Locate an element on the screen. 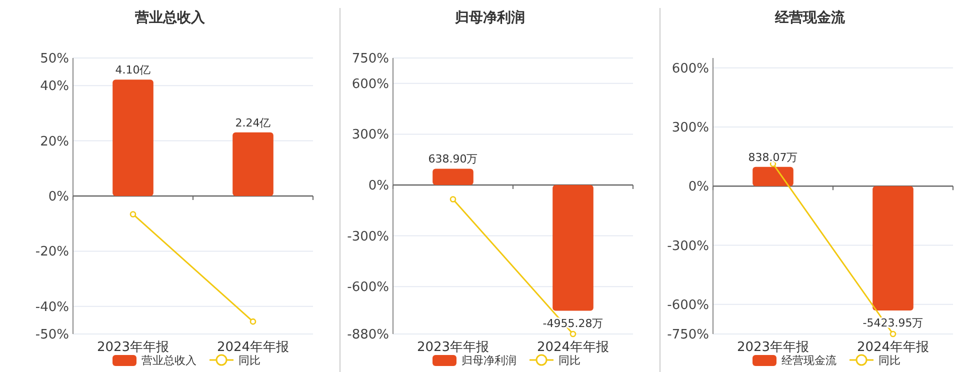 Image resolution: width=960 pixels, height=372 pixels. chart-title: 归母净利润 is located at coordinates (489, 17).